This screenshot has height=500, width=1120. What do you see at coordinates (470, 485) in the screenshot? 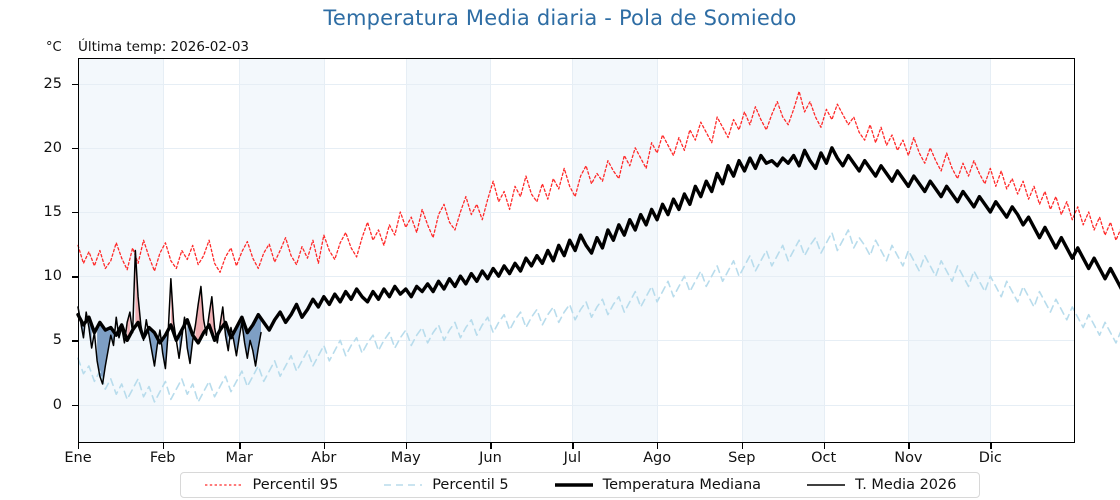
I see `legend-label: Percentil 5` at bounding box center [470, 485].